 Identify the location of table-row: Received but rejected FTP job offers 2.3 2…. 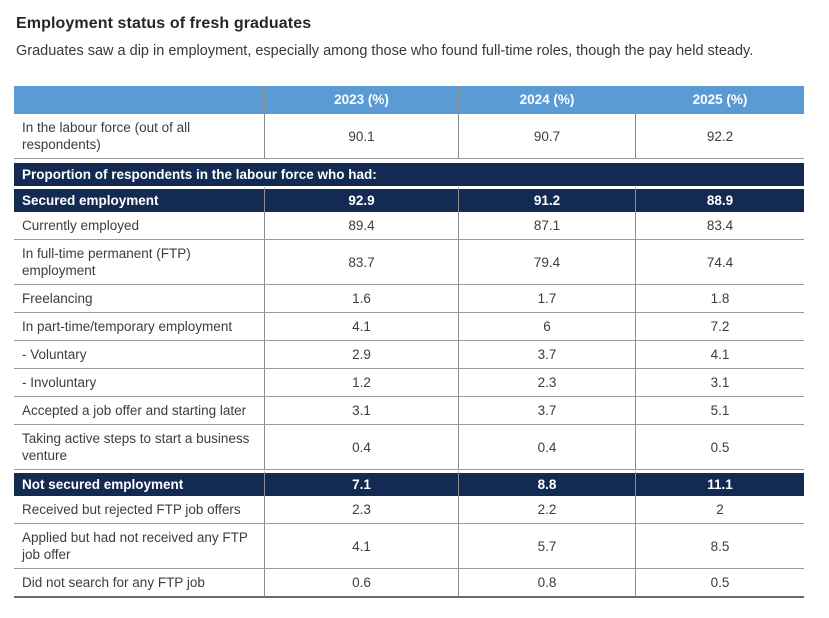
(409, 510).